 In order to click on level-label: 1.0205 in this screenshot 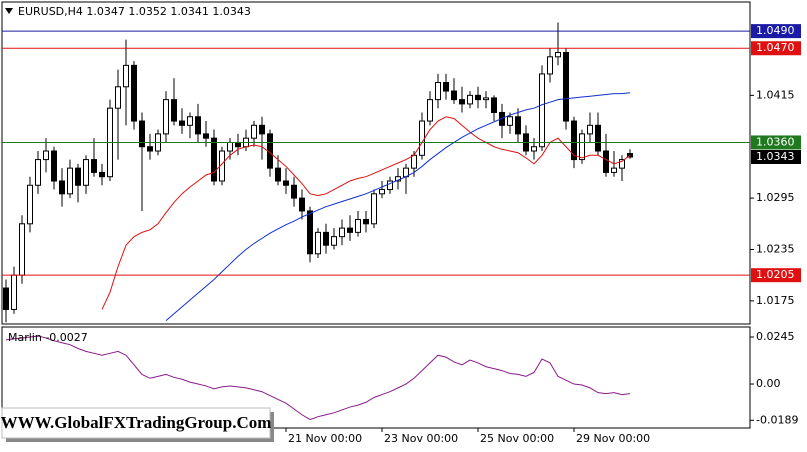, I will do `click(775, 274)`.